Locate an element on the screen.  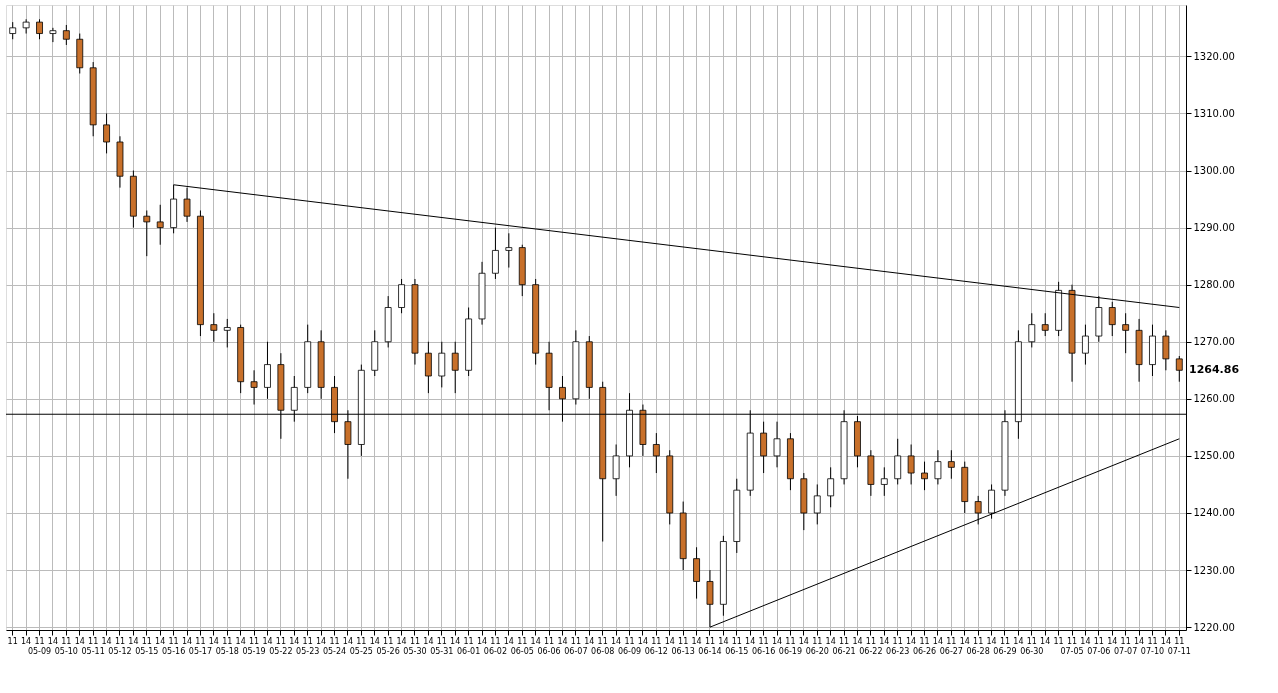
y-tick-label: 1220.00 is located at coordinates (1214, 627).